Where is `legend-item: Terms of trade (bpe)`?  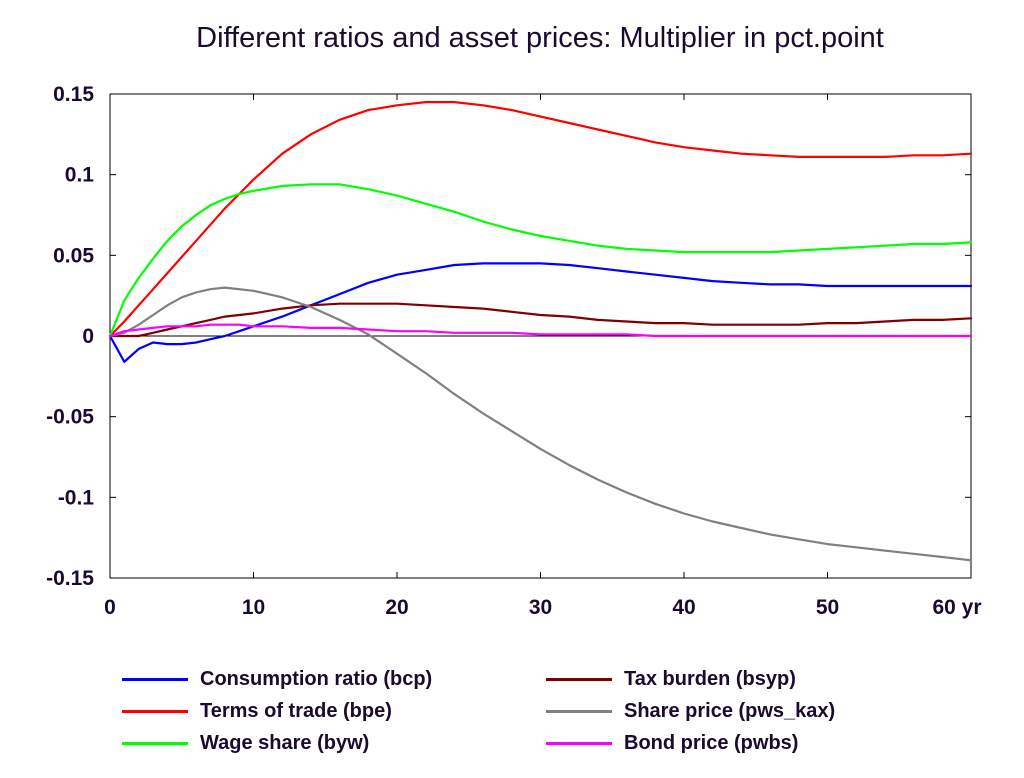
legend-item: Terms of trade (bpe) is located at coordinates (257, 711).